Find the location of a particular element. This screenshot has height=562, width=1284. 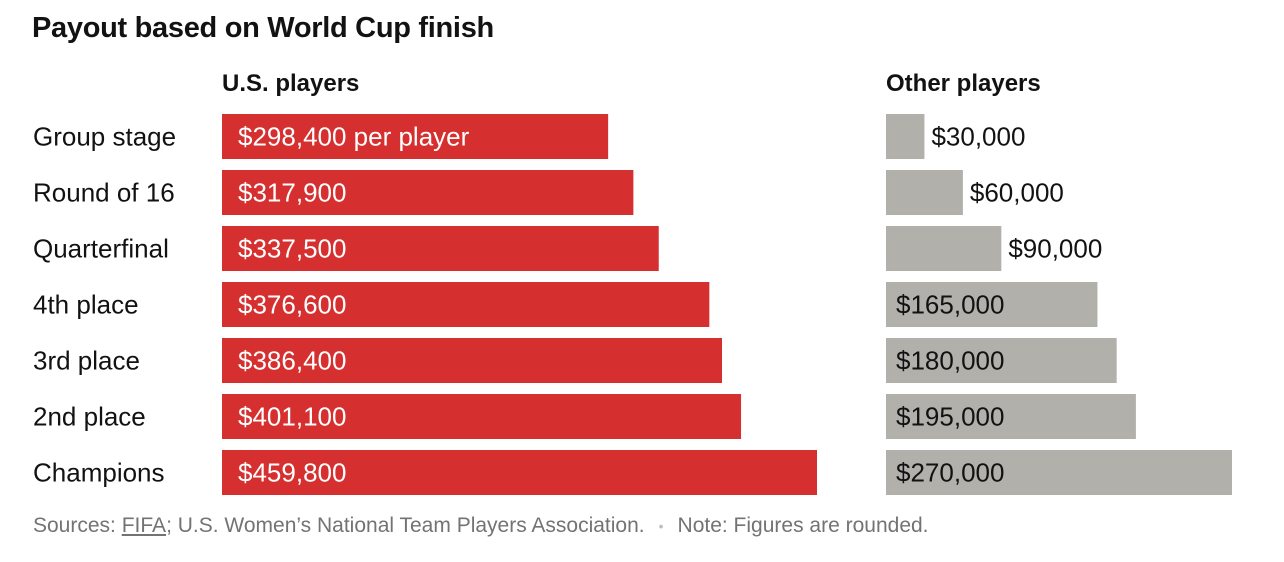

other-value-label-group-stage: $30,000 is located at coordinates (978, 137).